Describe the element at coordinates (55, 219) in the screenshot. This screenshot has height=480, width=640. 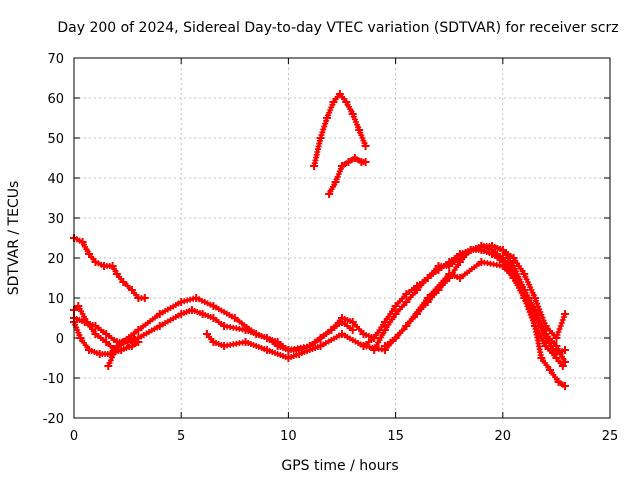
I see `y-tick-label: 30` at that location.